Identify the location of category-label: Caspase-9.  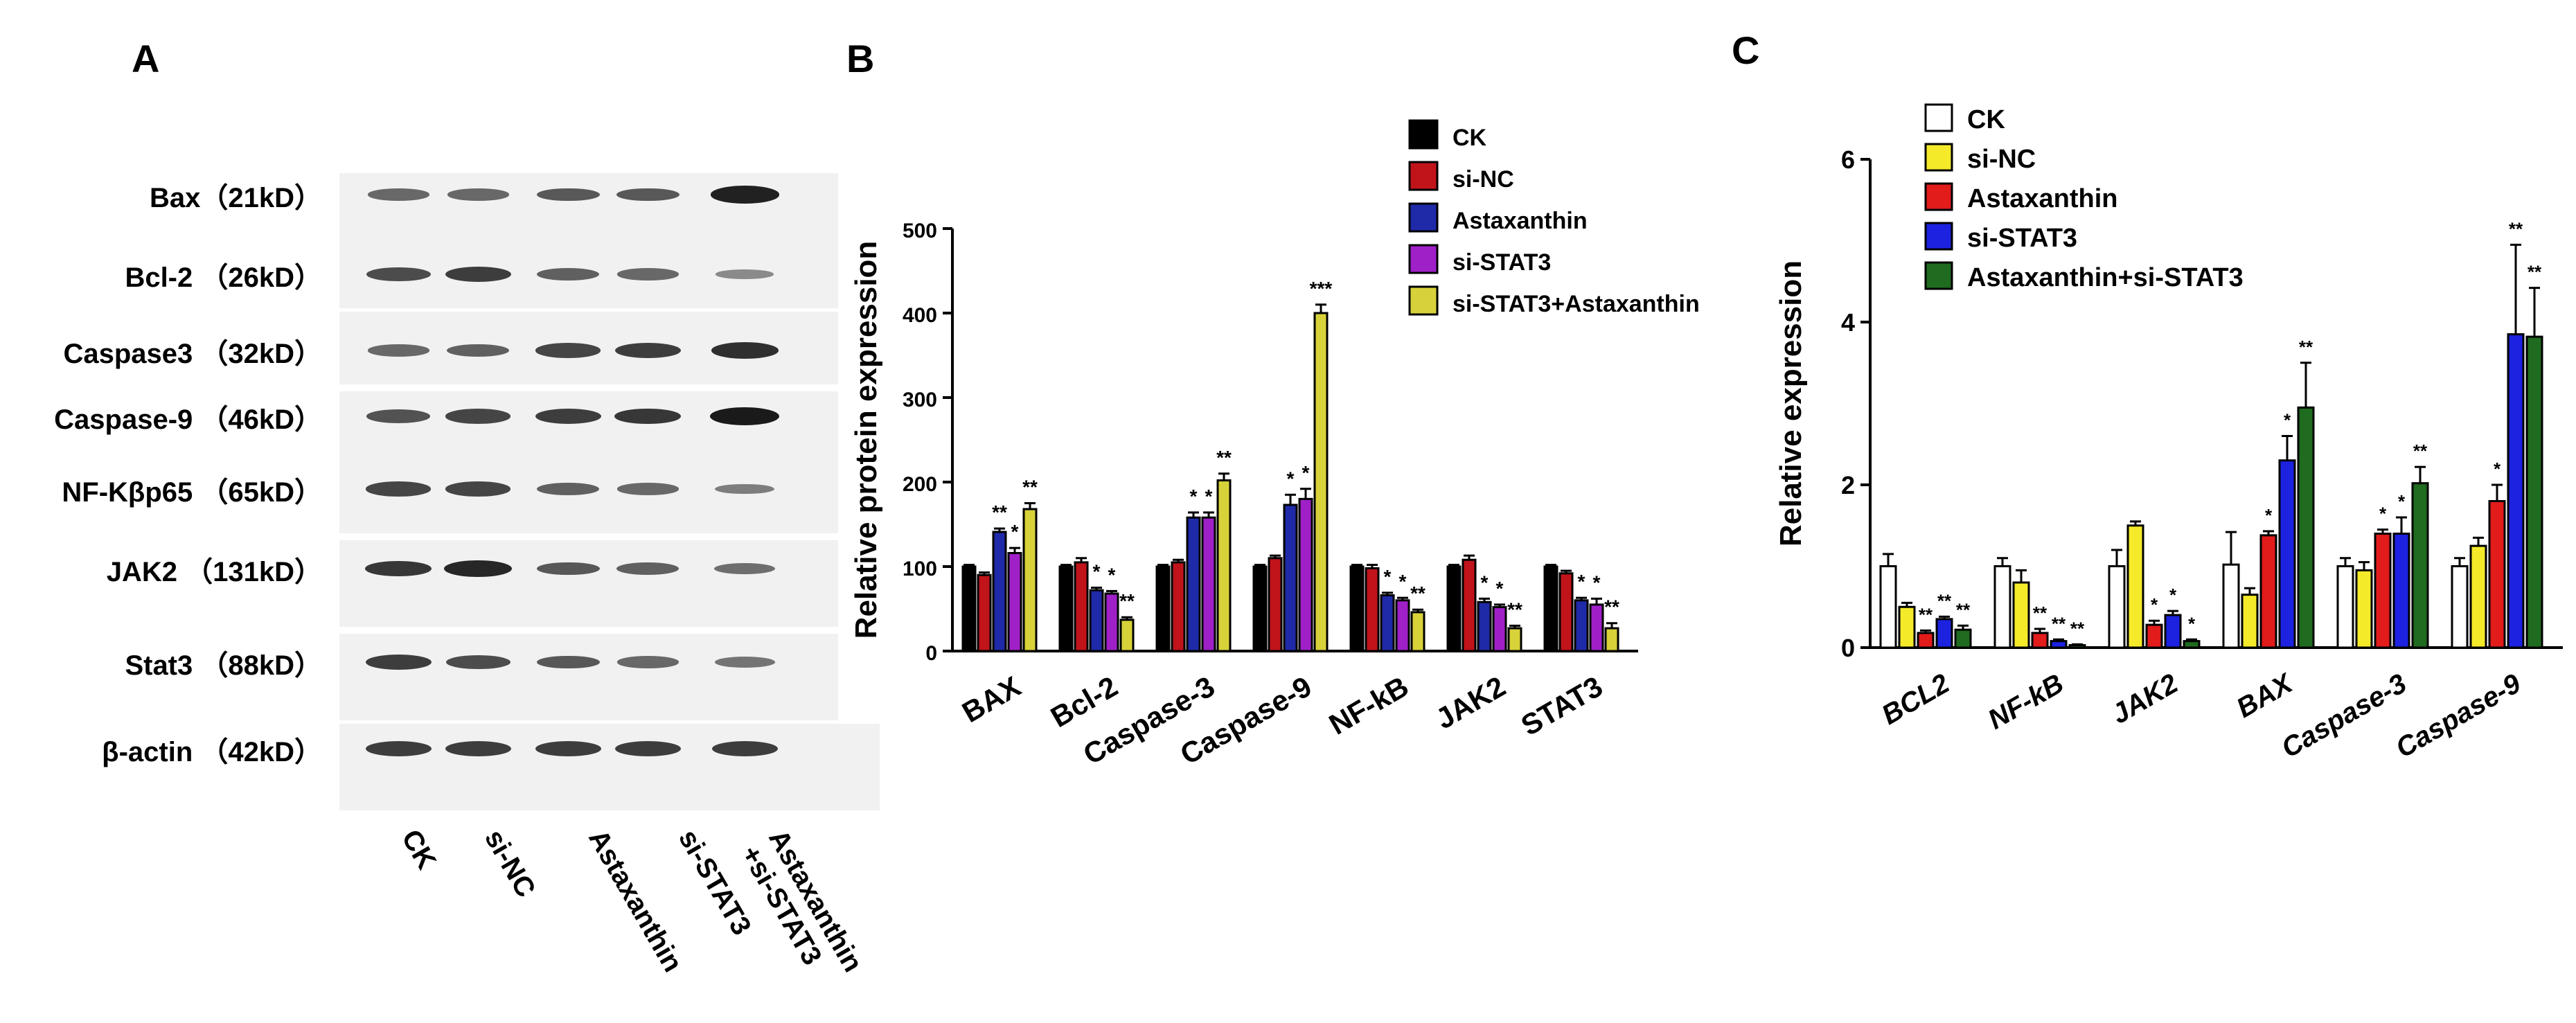
(2458, 716).